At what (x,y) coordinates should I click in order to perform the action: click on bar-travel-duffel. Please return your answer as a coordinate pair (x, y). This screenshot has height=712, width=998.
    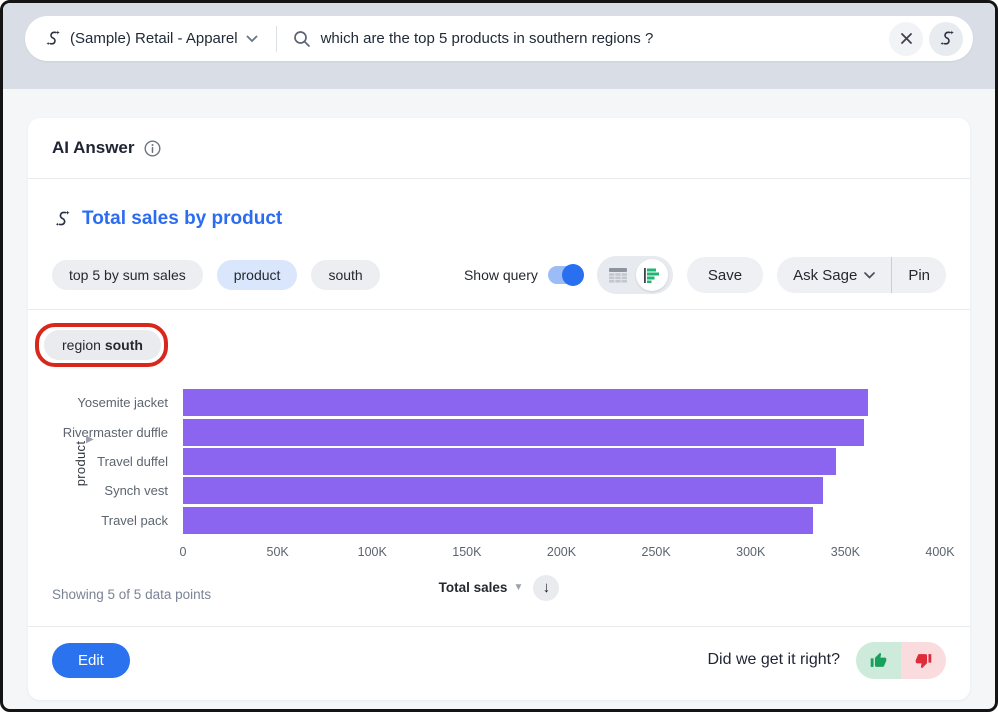
    Looking at the image, I should click on (509, 461).